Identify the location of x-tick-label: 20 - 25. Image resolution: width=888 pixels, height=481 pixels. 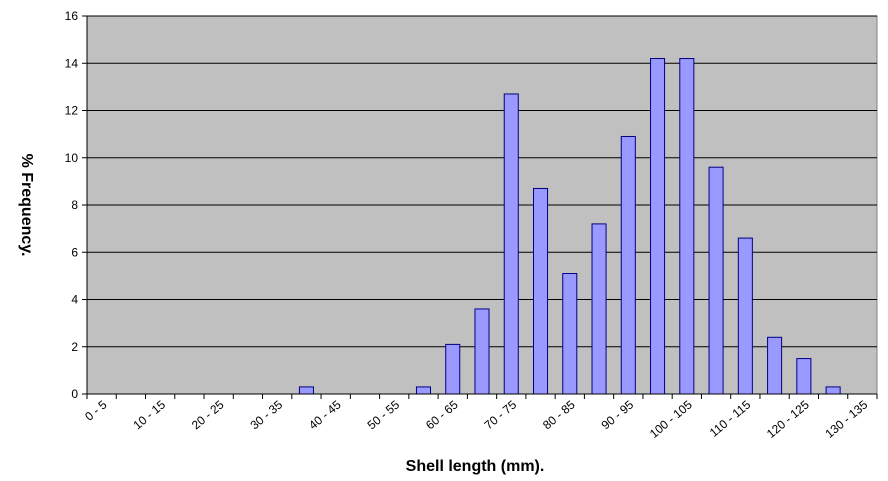
(208, 414).